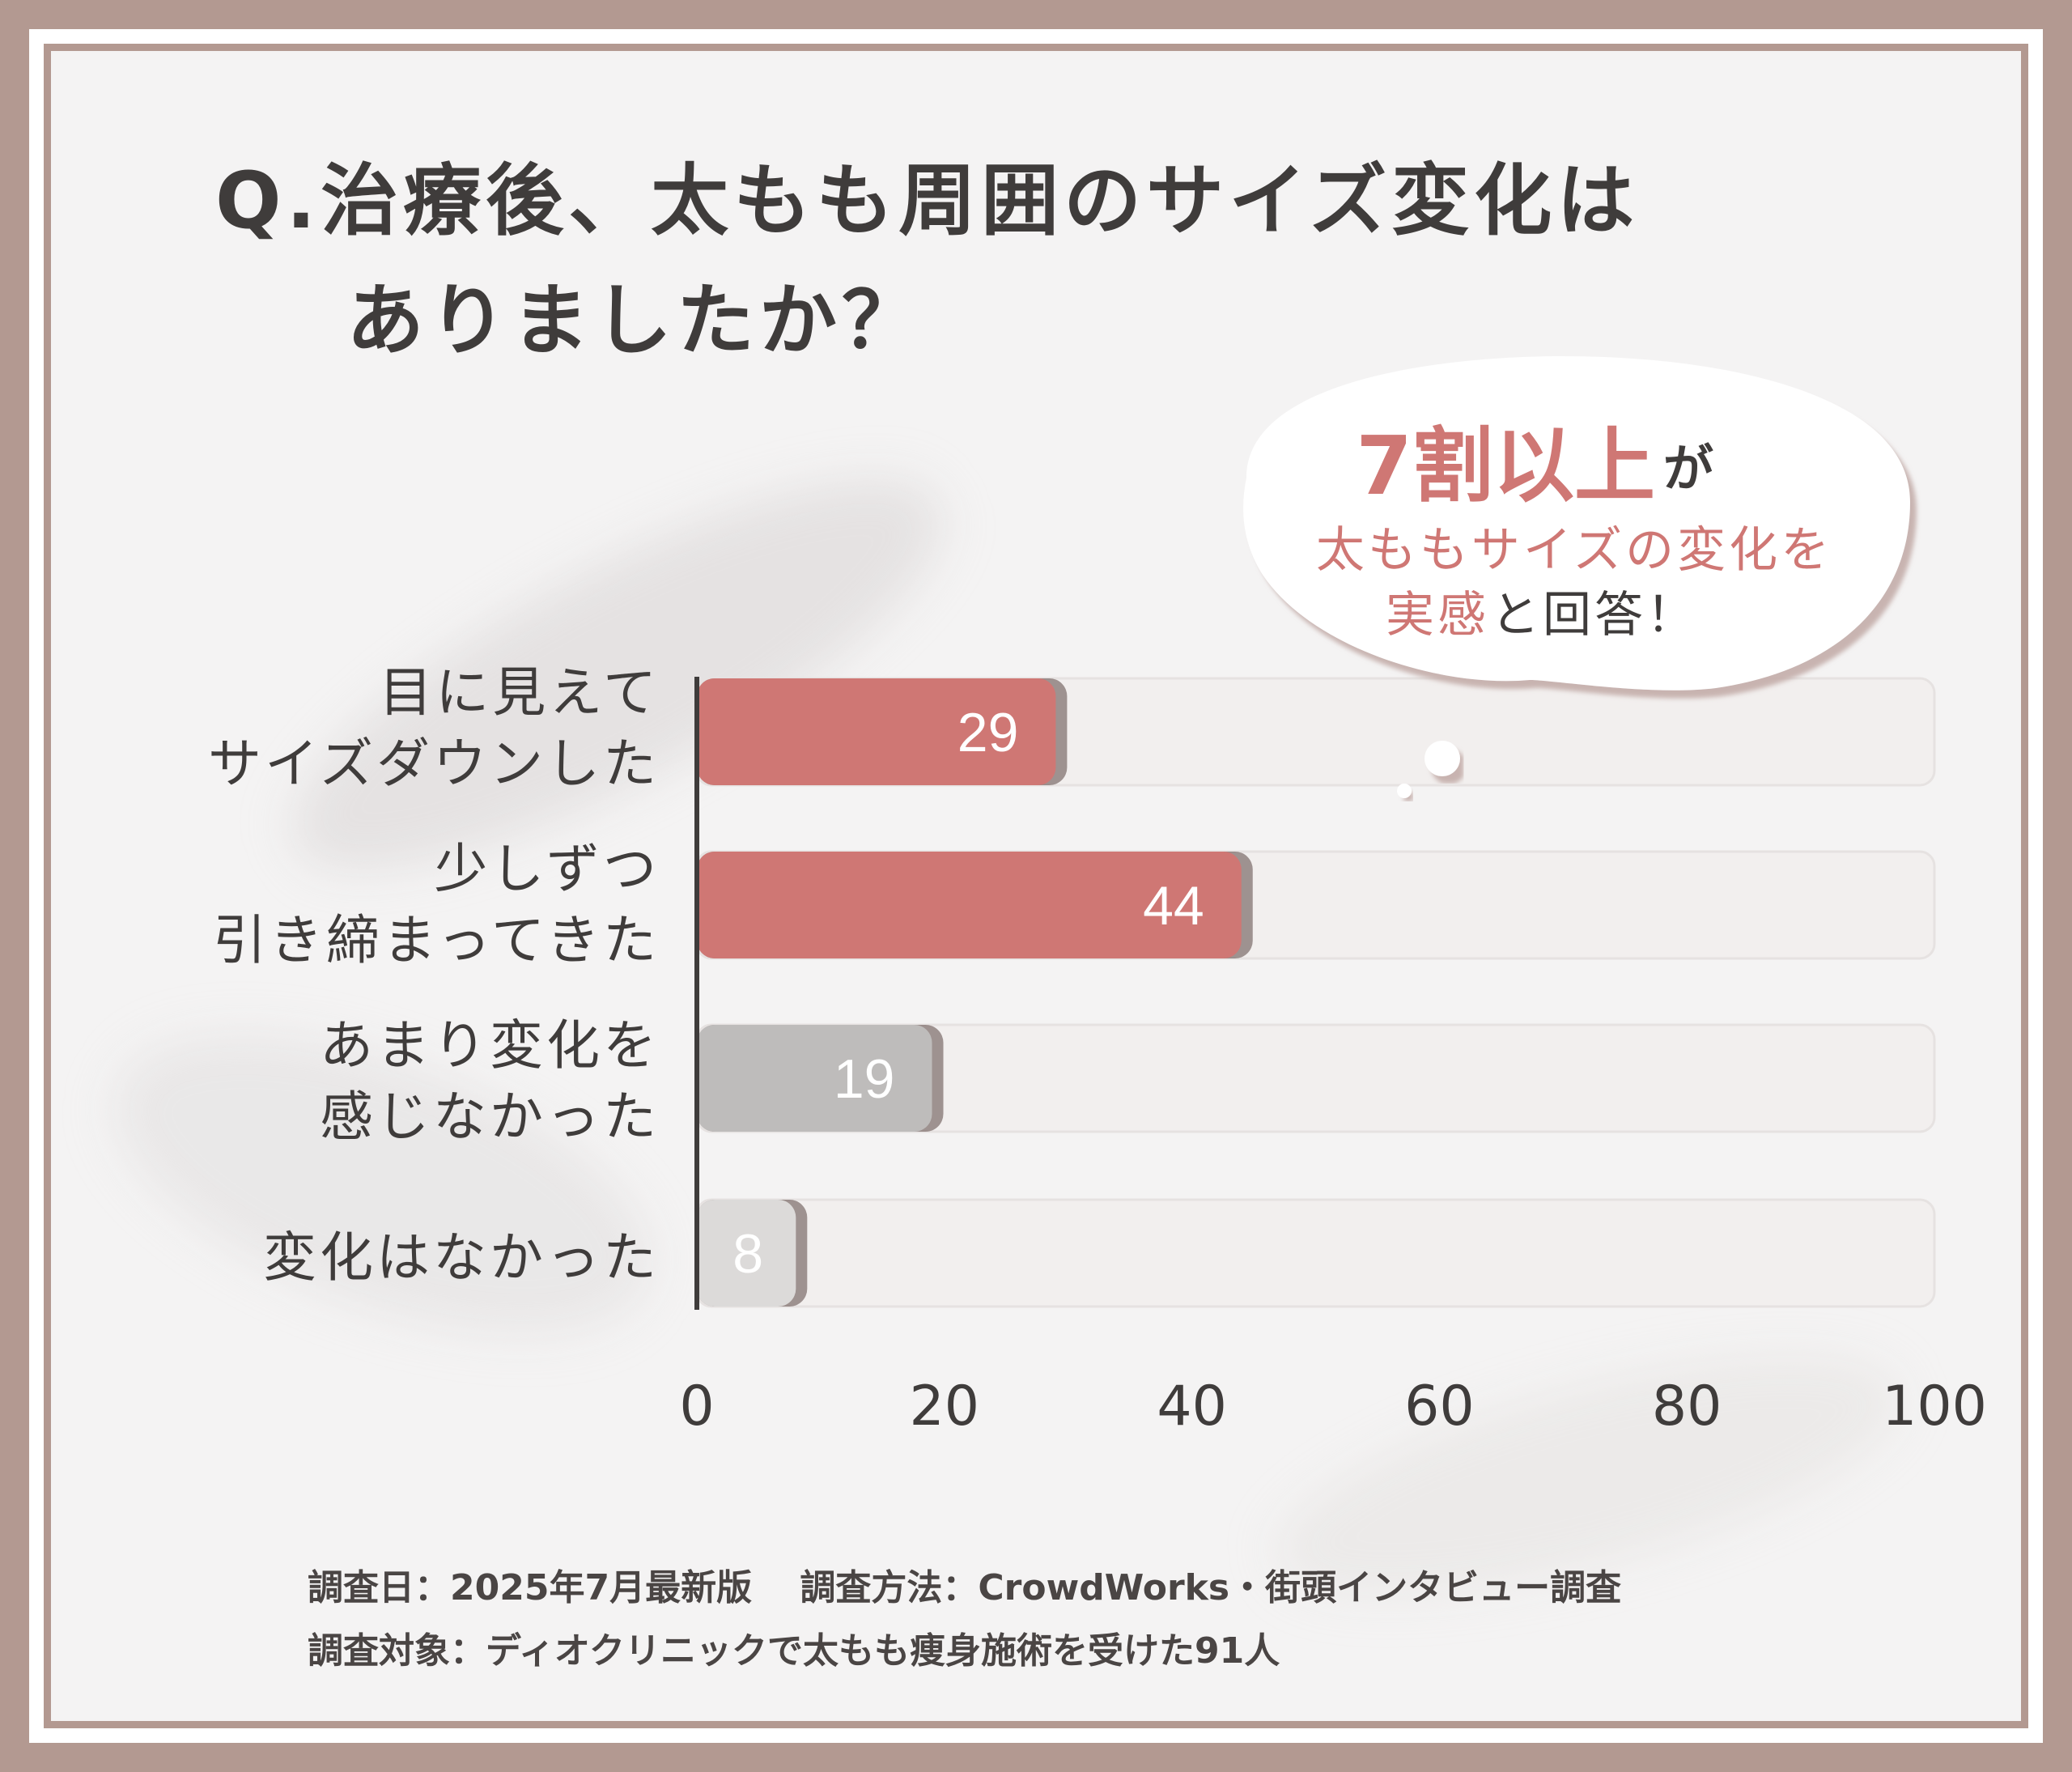  I want to click on x-tick-label: 40, so click(1192, 1407).